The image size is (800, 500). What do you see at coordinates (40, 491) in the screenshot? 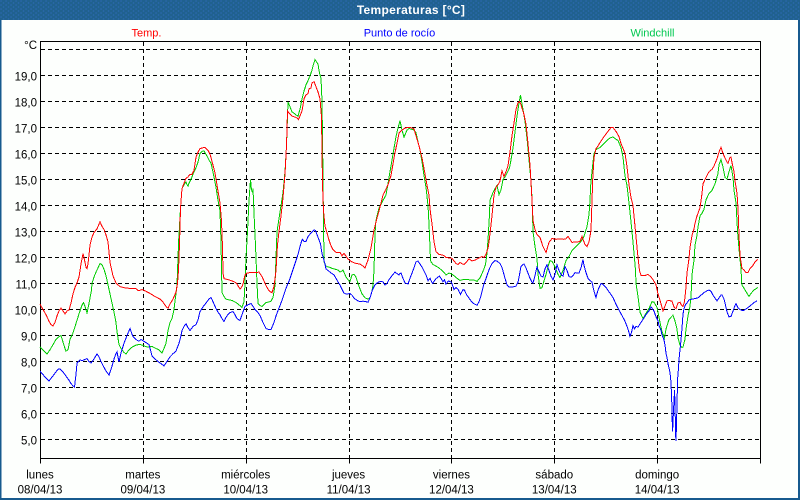
I see `svg-text: 08/04/13` at bounding box center [40, 491].